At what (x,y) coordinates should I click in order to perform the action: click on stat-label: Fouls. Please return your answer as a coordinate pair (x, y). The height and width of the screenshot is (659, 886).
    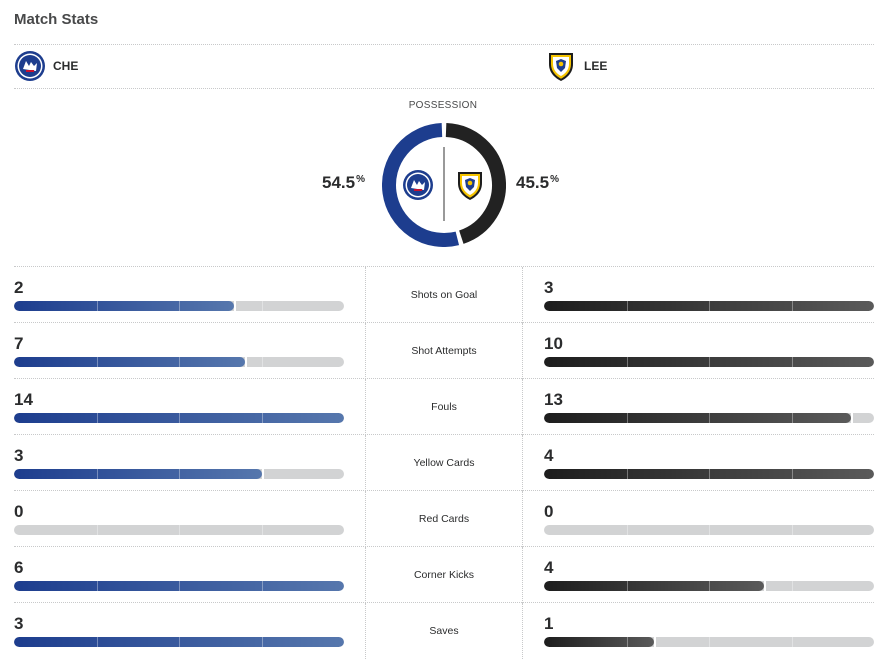
    Looking at the image, I should click on (444, 407).